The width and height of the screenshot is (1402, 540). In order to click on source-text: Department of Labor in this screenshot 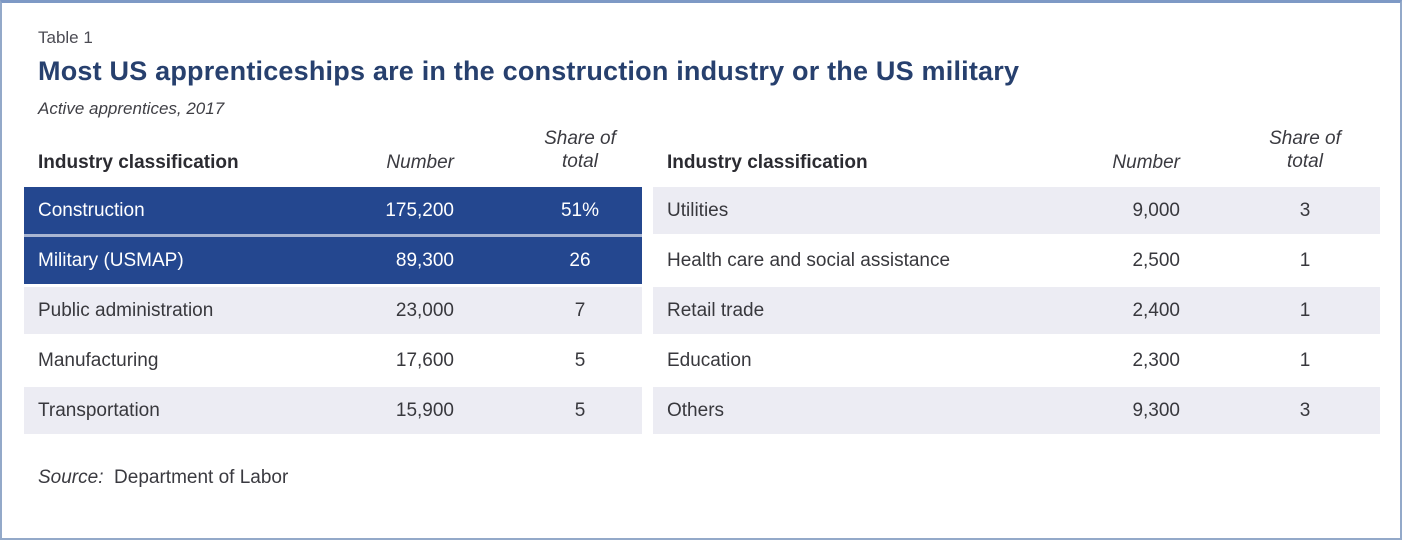, I will do `click(201, 477)`.